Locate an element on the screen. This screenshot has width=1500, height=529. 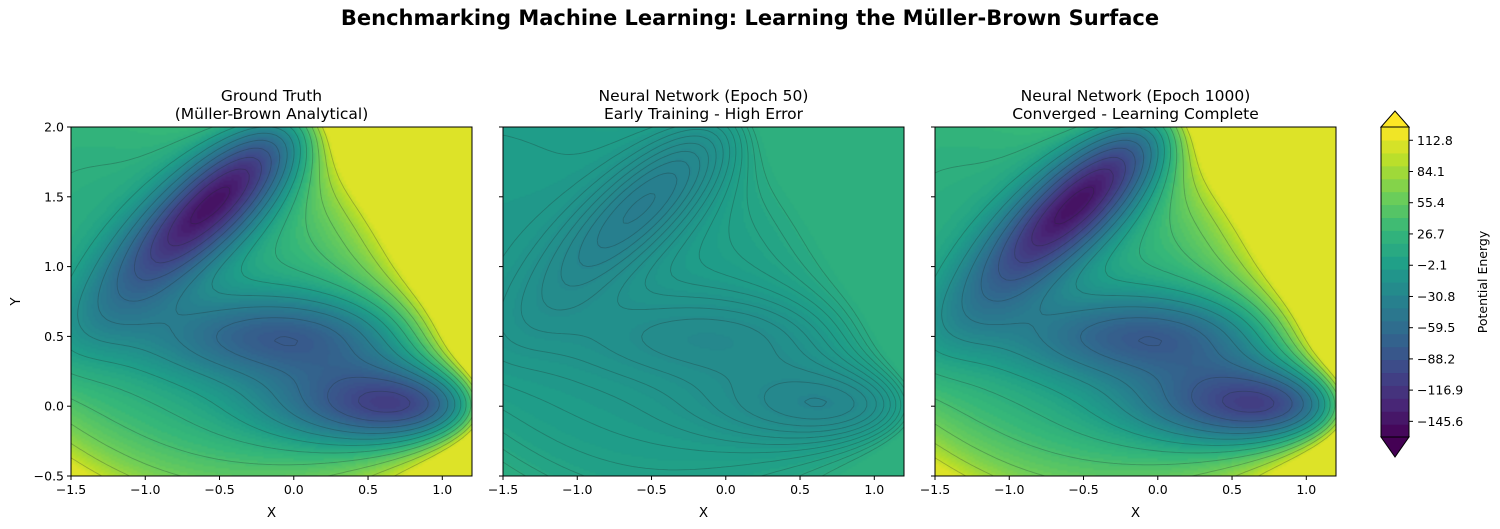
panel-title-line1: Neural Network (Epoch 50) is located at coordinates (704, 96).